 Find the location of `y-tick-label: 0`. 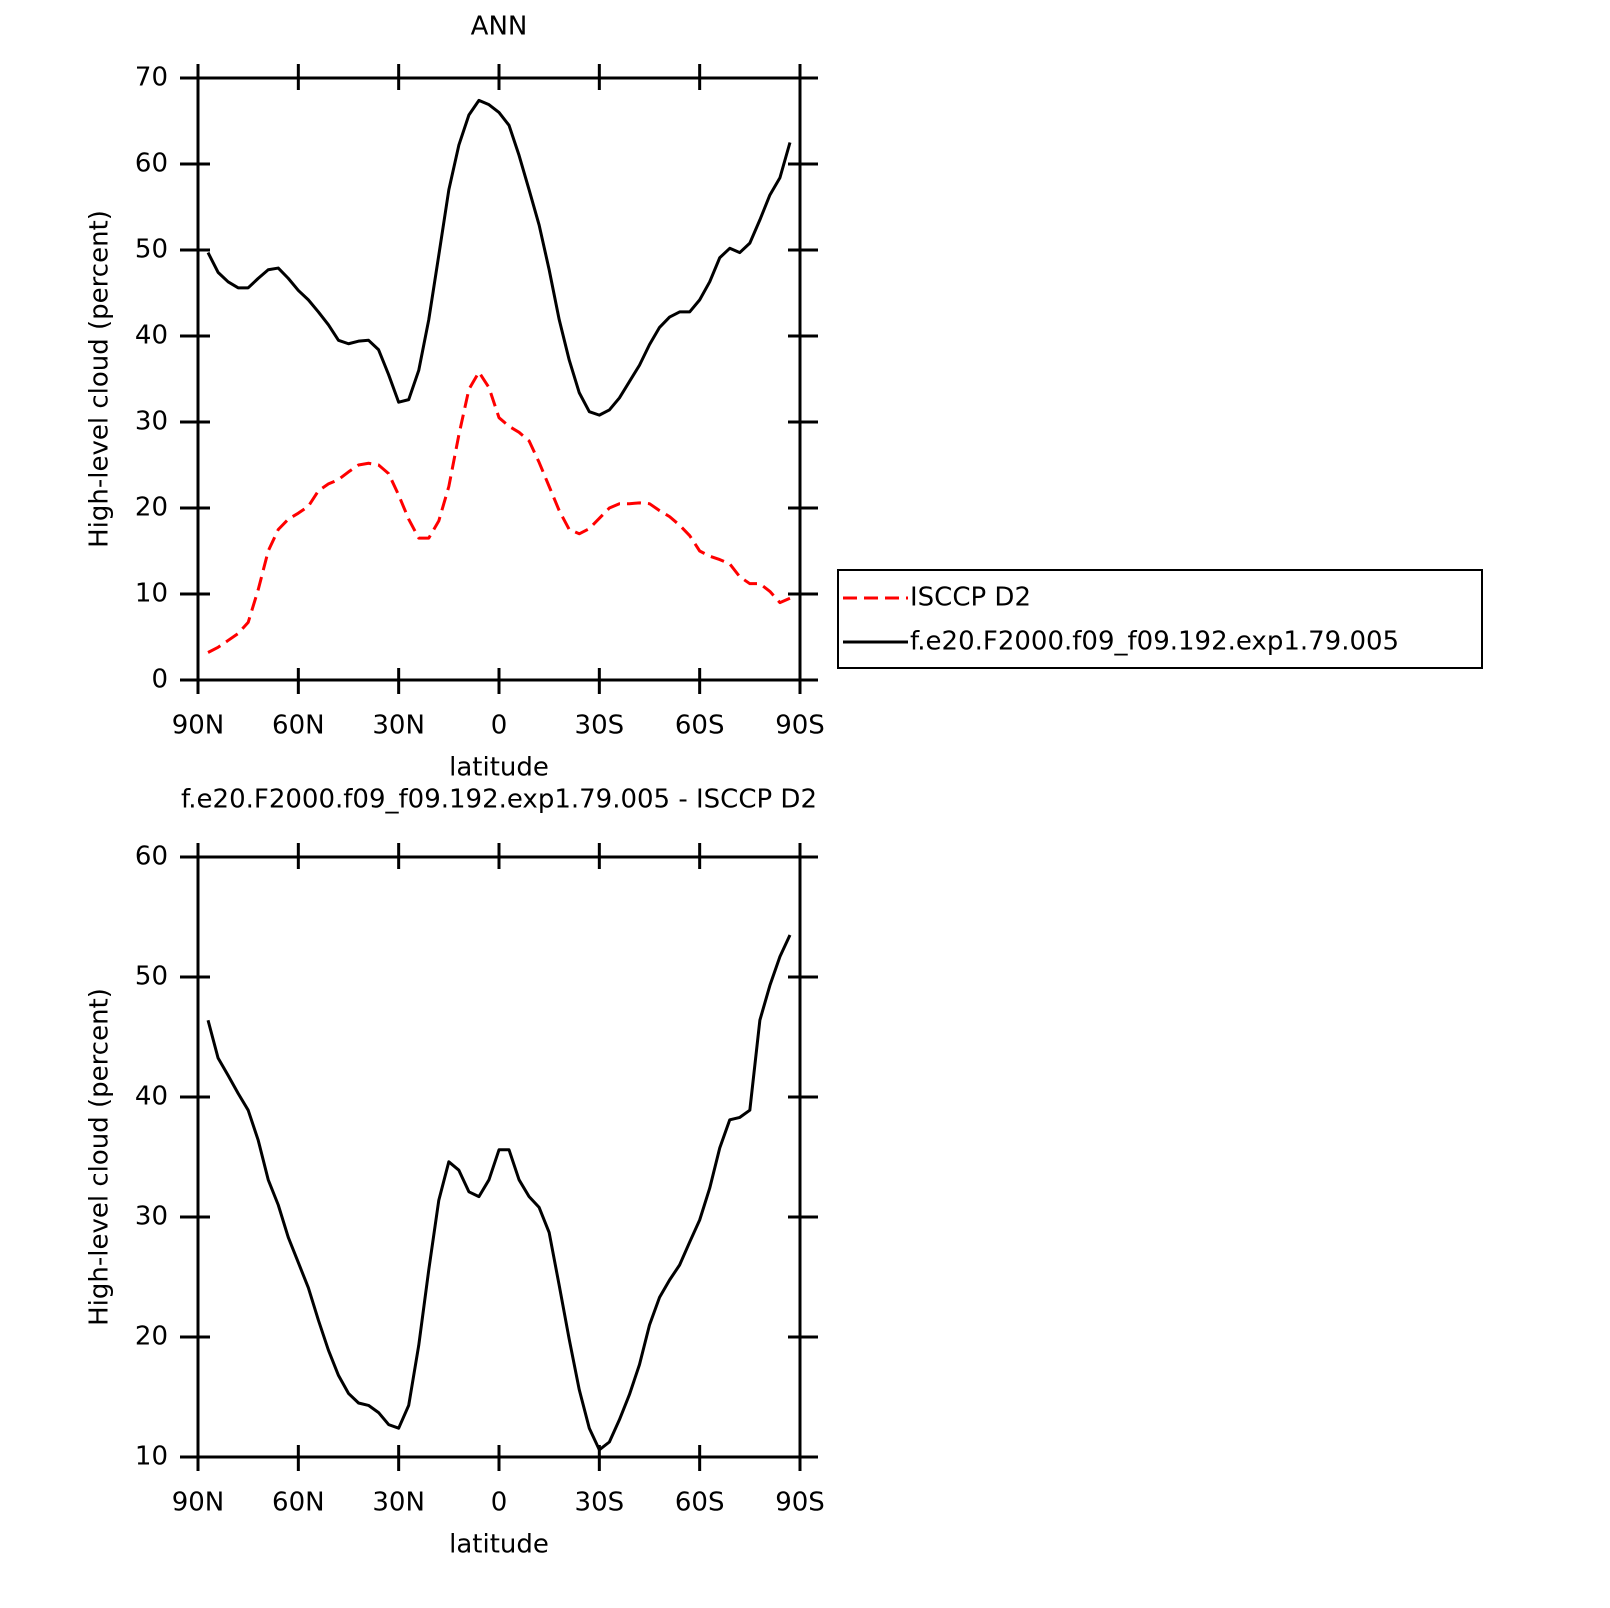

y-tick-label: 0 is located at coordinates (159, 680).